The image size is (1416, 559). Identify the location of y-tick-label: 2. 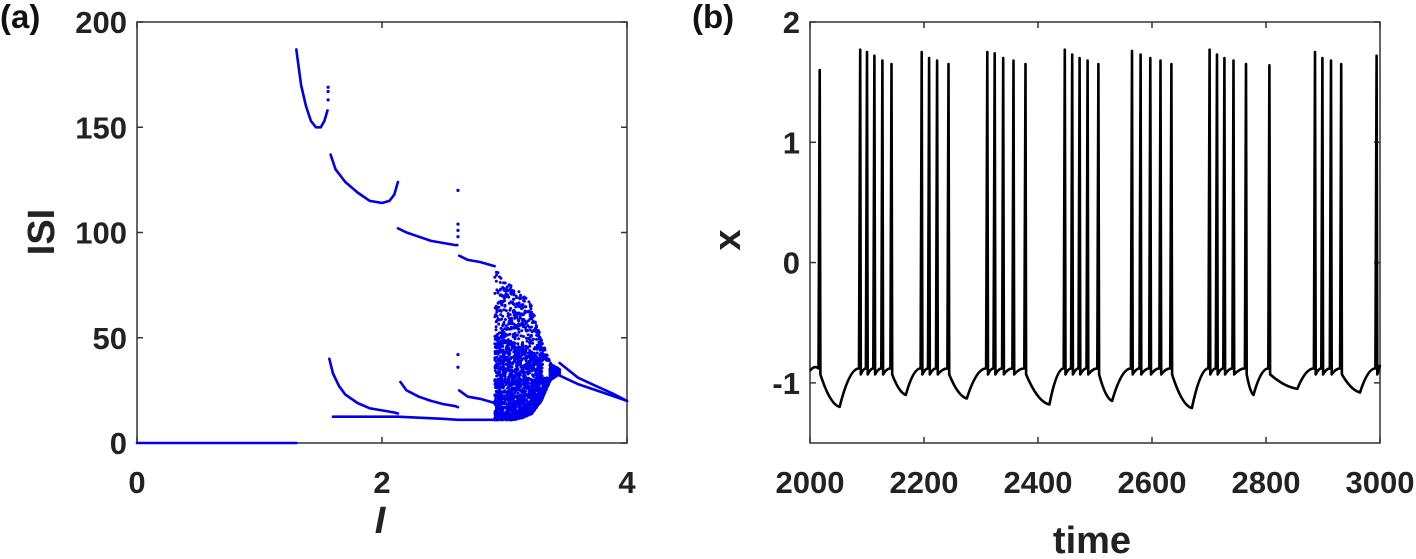
(791, 22).